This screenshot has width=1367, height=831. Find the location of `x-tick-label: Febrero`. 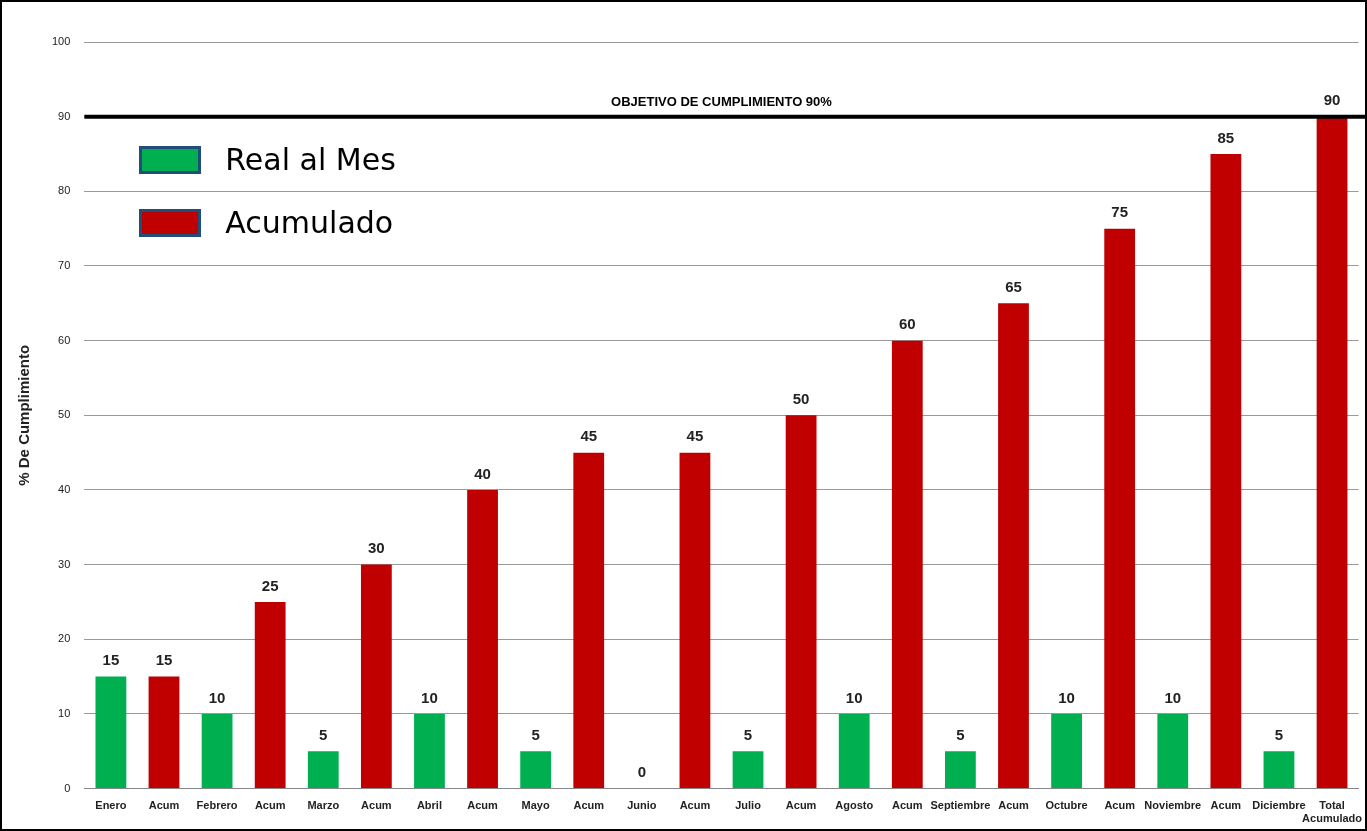

x-tick-label: Febrero is located at coordinates (217, 805).